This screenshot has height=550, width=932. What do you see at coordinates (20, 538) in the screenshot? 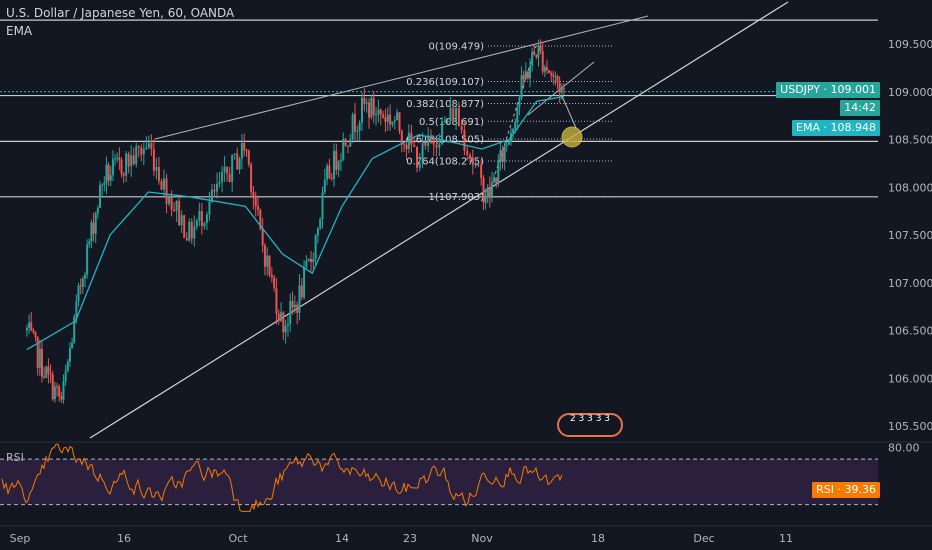
I see `time-axis-tick-0: Sep` at bounding box center [20, 538].